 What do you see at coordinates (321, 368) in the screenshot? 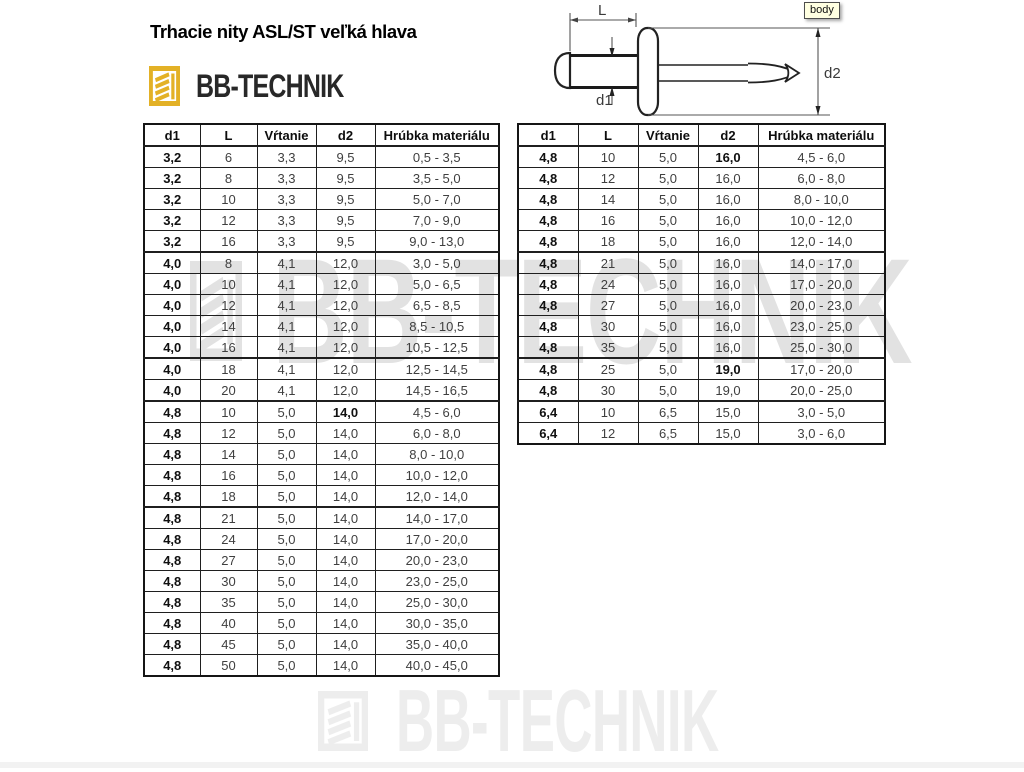
I see `table-row: 4,0 18 4,1 12,0 12,5 - 14,5` at bounding box center [321, 368].